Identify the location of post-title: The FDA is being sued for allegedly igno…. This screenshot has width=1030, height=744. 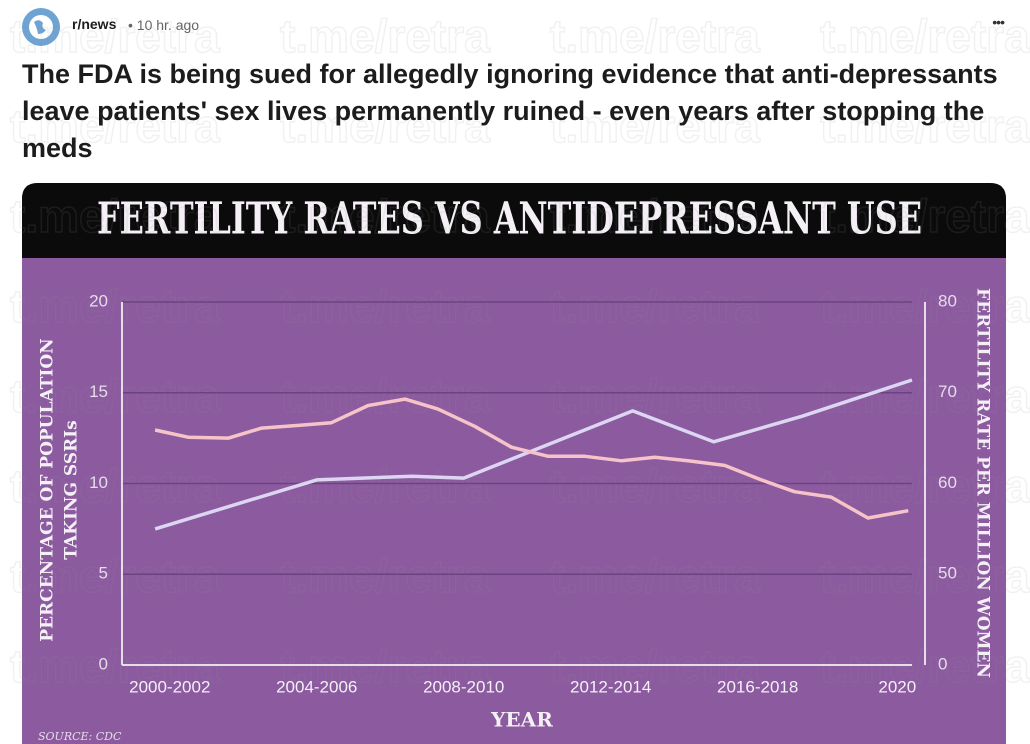
(510, 111).